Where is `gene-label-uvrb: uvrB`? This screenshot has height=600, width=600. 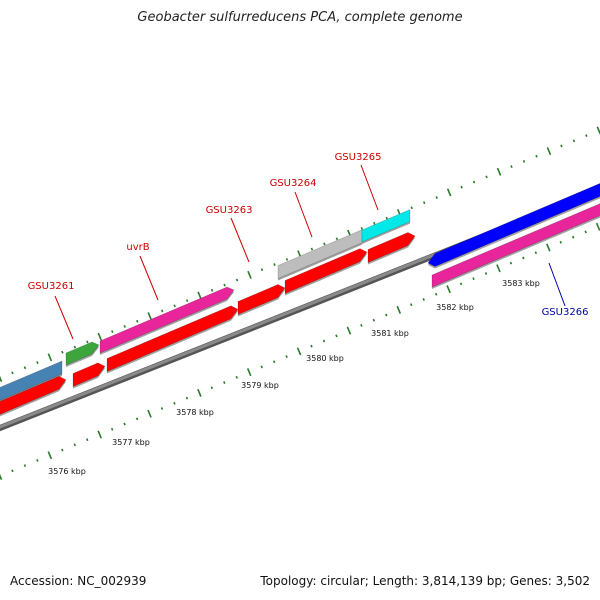 gene-label-uvrb: uvrB is located at coordinates (137, 247).